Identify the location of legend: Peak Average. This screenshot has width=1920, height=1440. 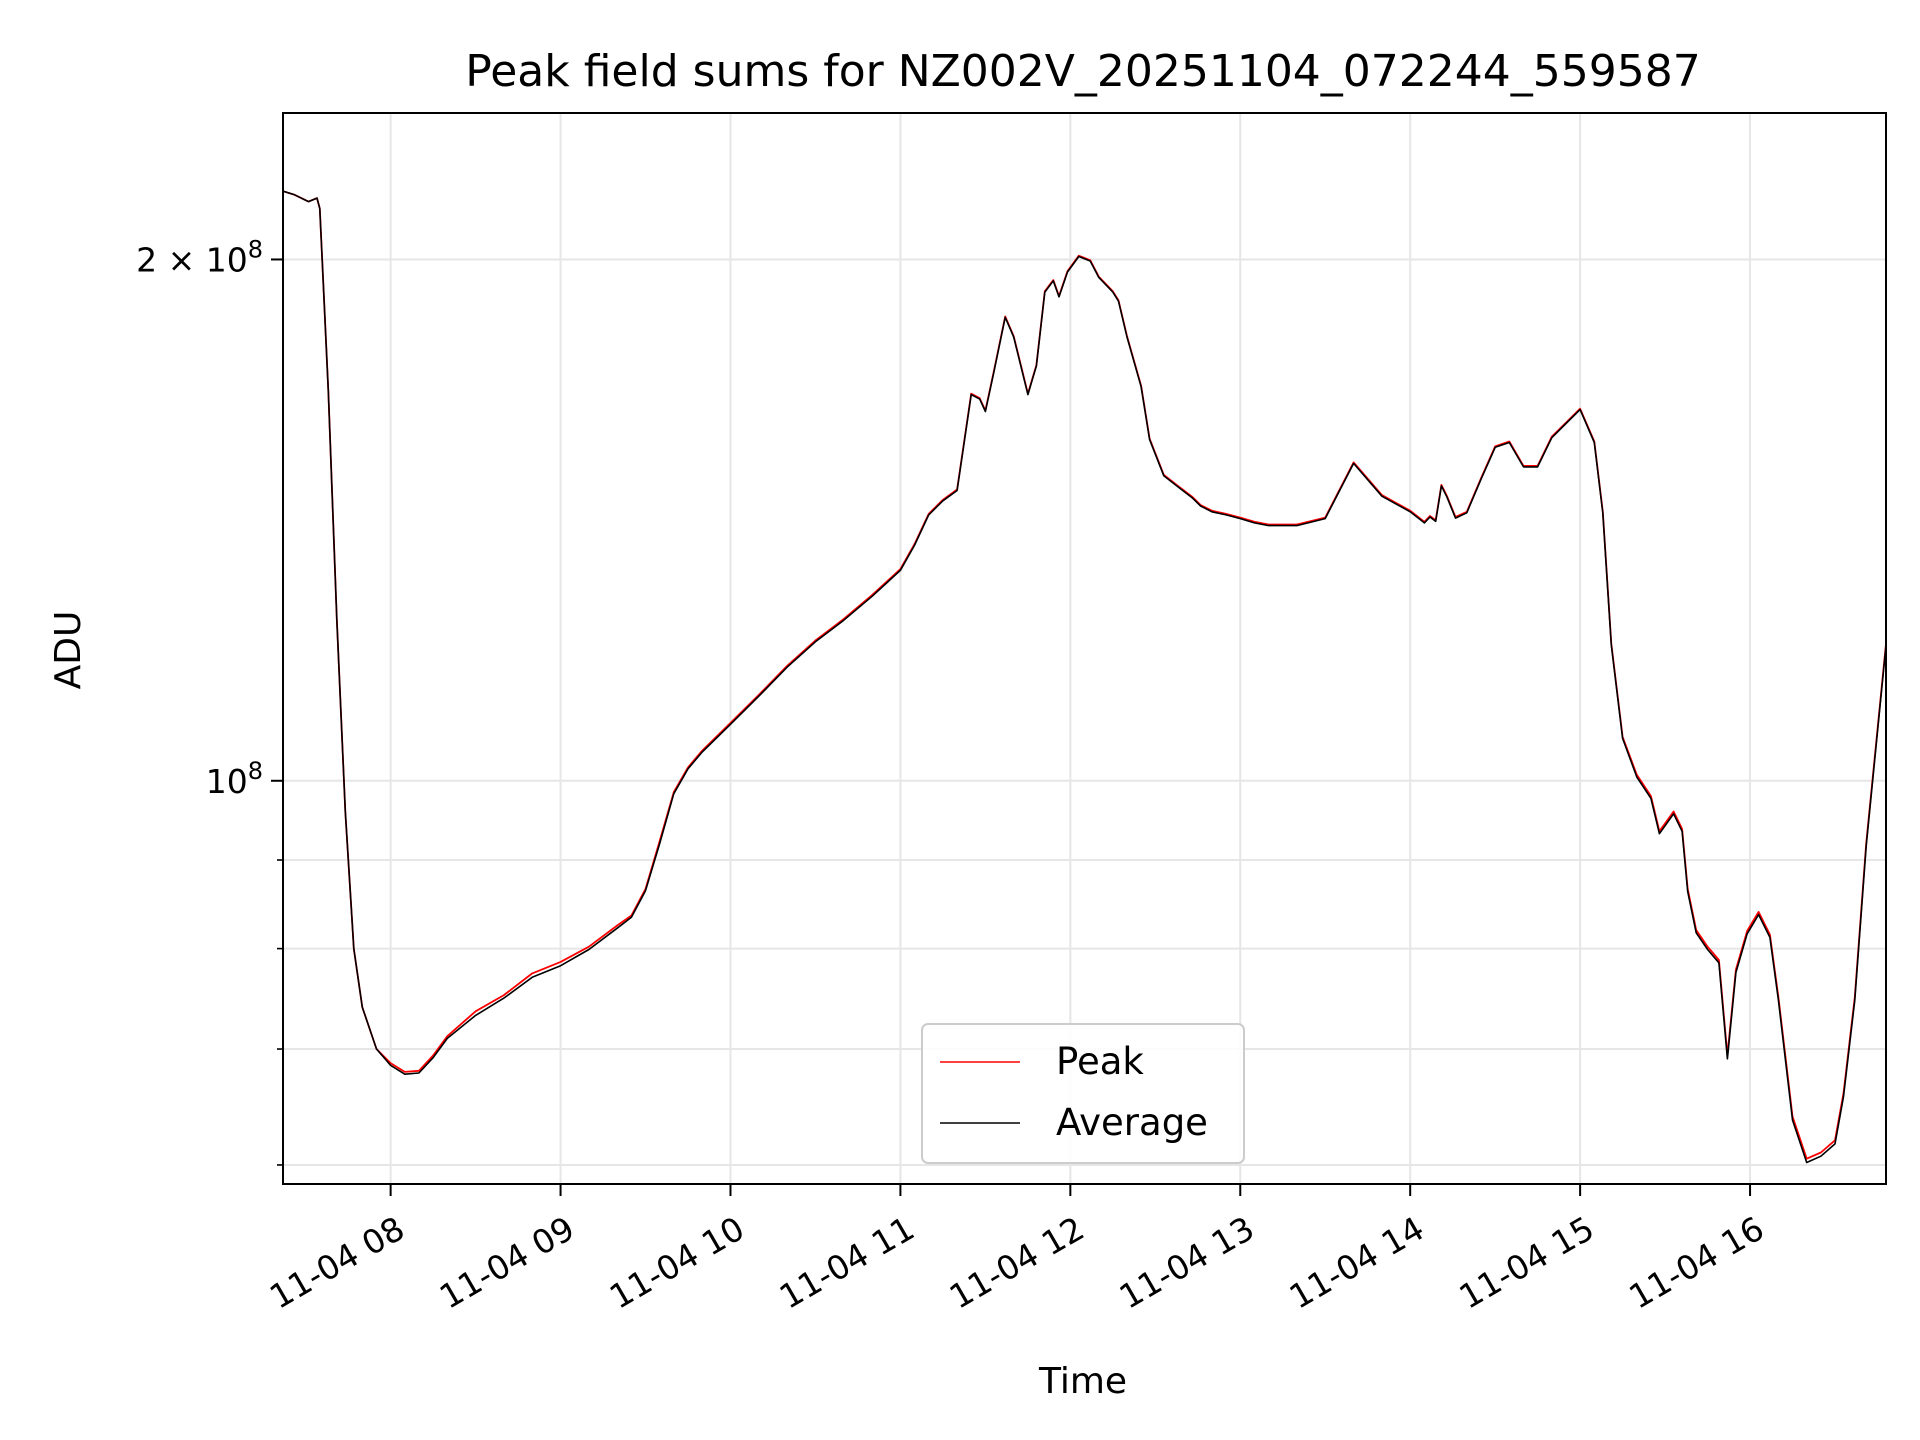
(1083, 1093).